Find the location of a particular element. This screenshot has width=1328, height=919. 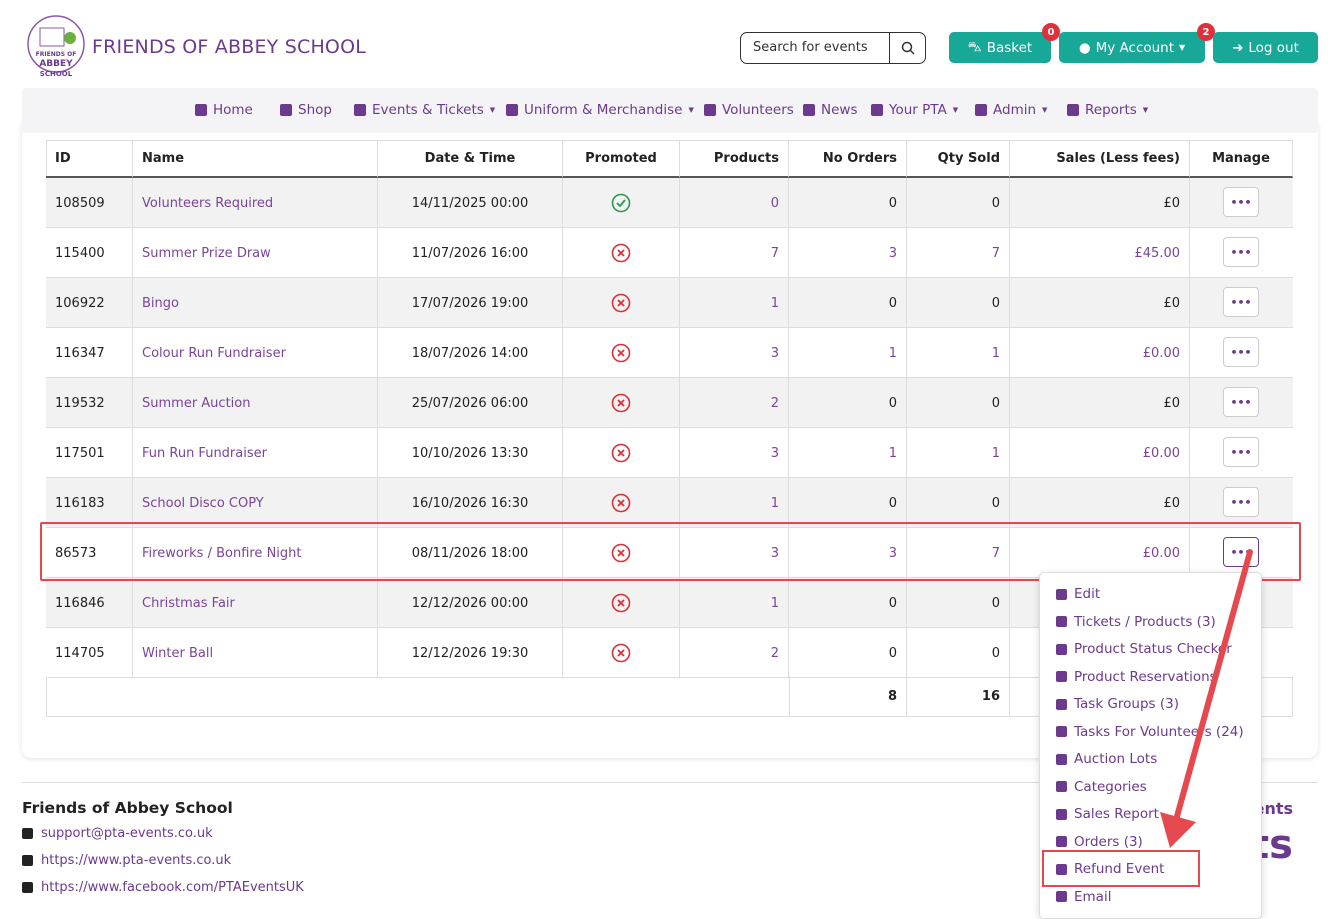

cell-id: 117501 is located at coordinates (89, 453).